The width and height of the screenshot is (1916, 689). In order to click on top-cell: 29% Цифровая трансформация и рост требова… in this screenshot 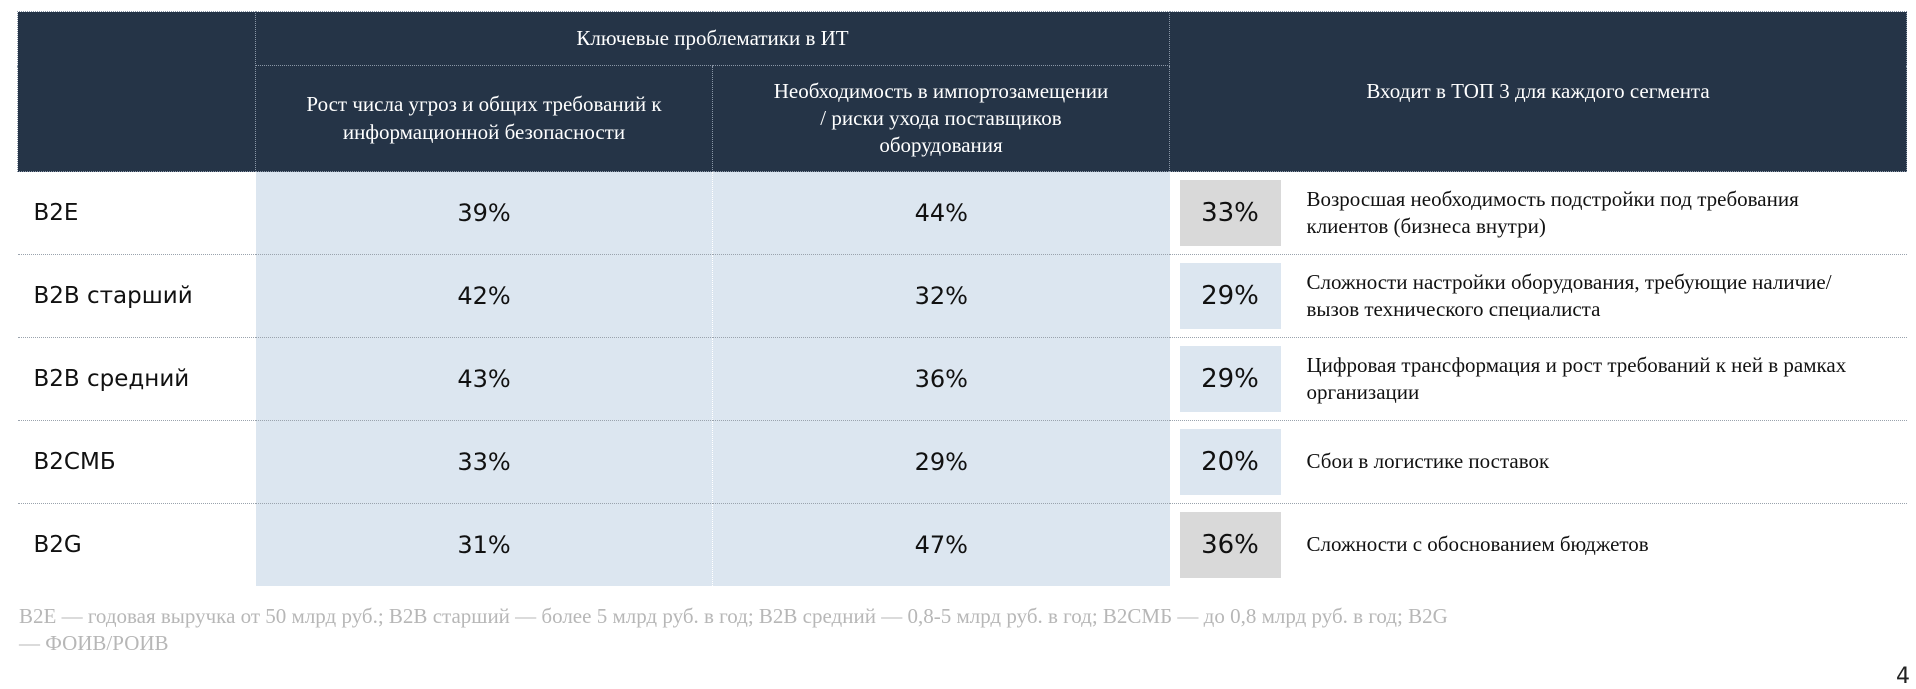, I will do `click(1538, 379)`.